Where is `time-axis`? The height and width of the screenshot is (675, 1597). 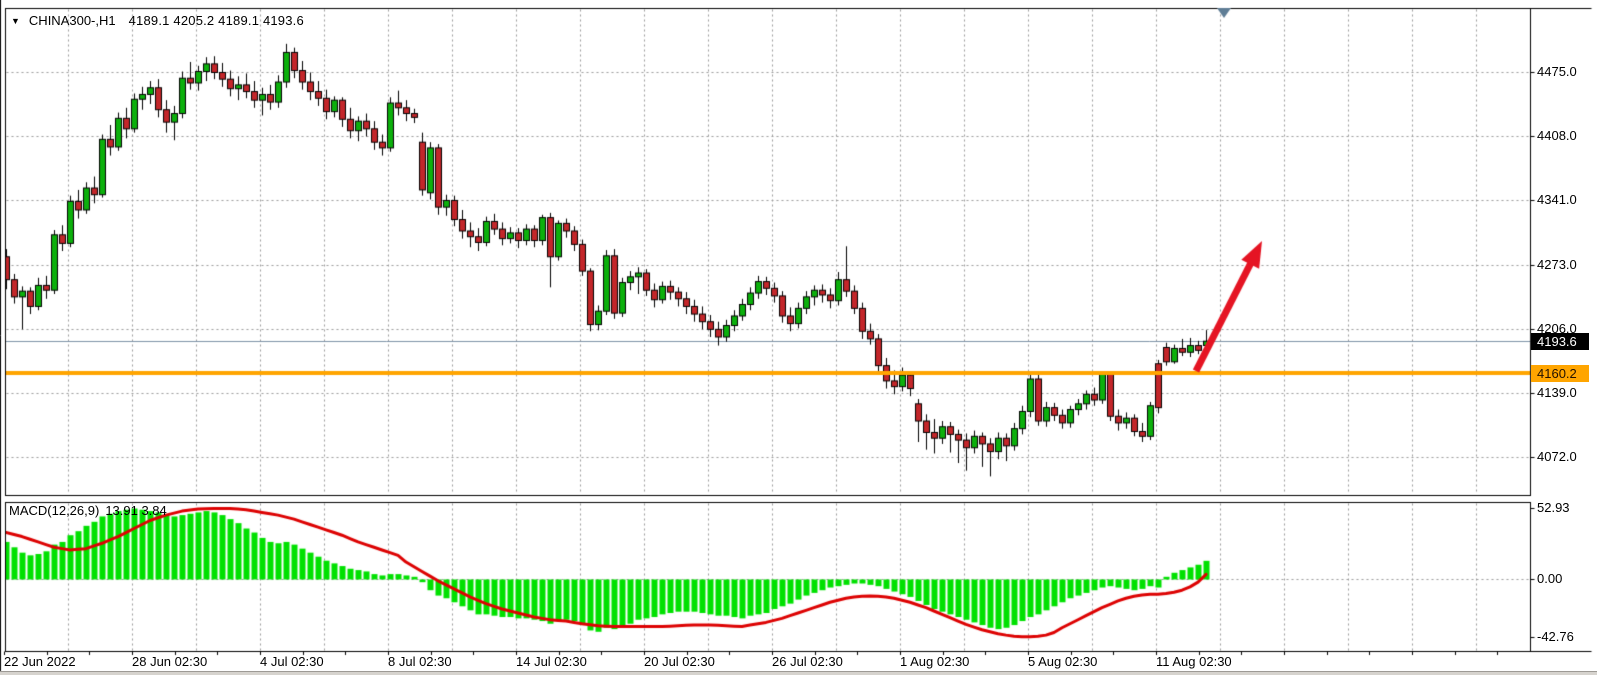 time-axis is located at coordinates (765, 661).